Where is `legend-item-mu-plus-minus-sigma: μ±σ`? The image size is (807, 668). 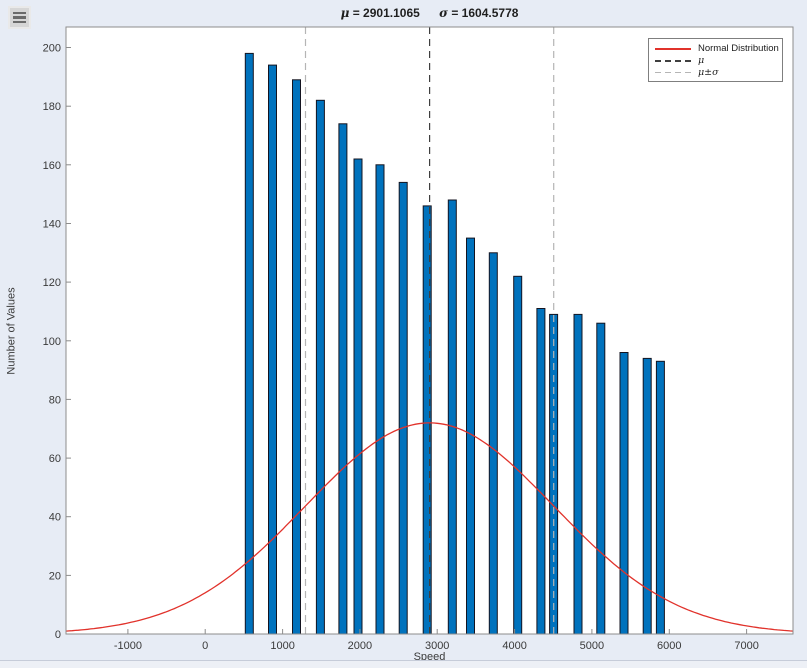
legend-item-mu-plus-minus-sigma: μ±σ is located at coordinates (715, 72).